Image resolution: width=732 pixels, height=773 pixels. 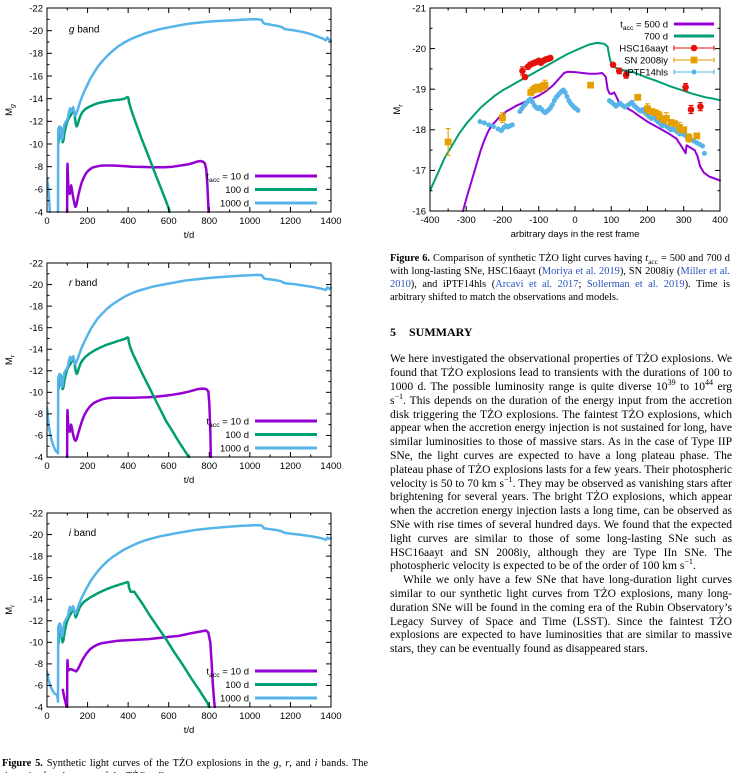 What do you see at coordinates (10, 110) in the screenshot?
I see `svg-text: Mg​` at bounding box center [10, 110].